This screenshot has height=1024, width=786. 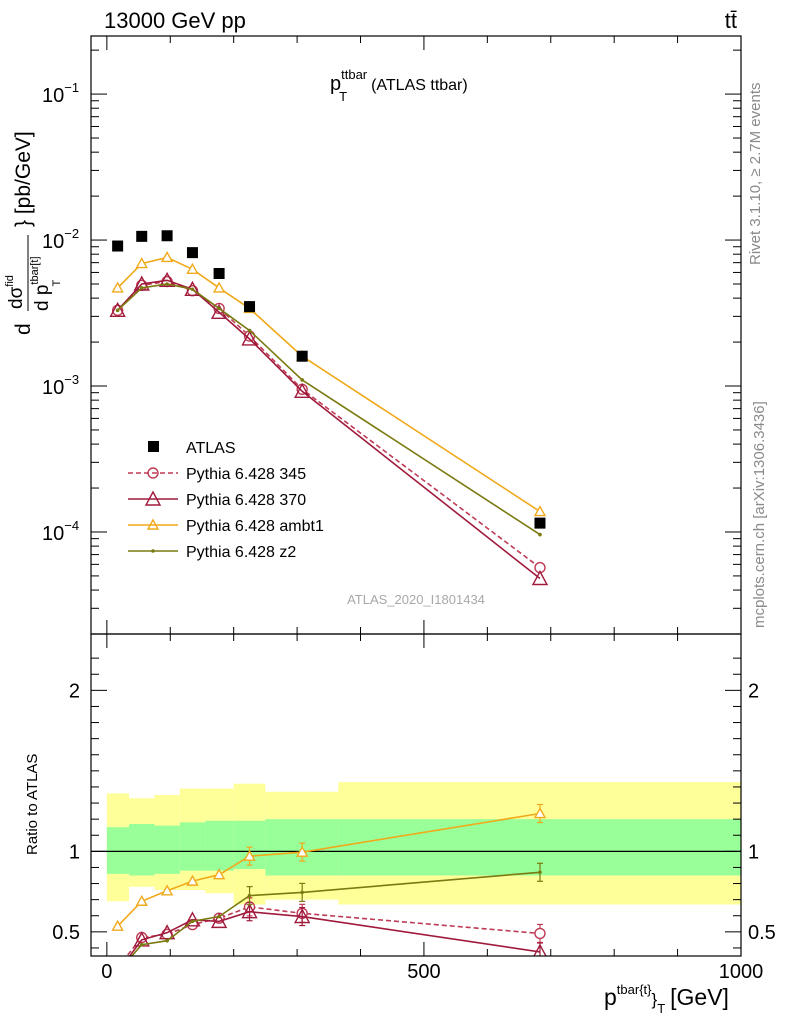 I want to click on main-point-s1-p6, so click(x=302, y=390).